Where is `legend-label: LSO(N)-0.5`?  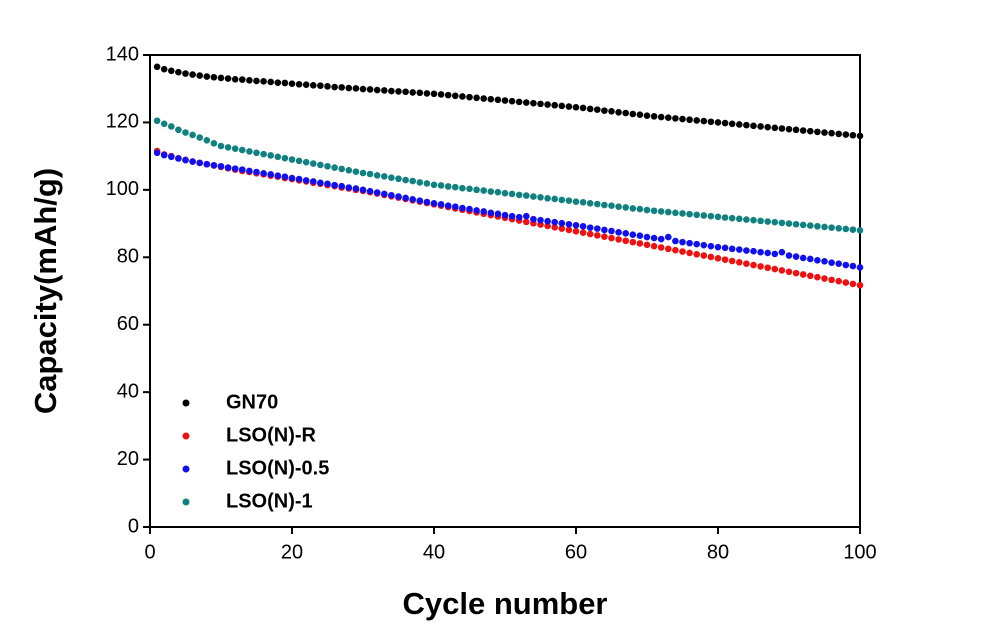
legend-label: LSO(N)-0.5 is located at coordinates (277, 468).